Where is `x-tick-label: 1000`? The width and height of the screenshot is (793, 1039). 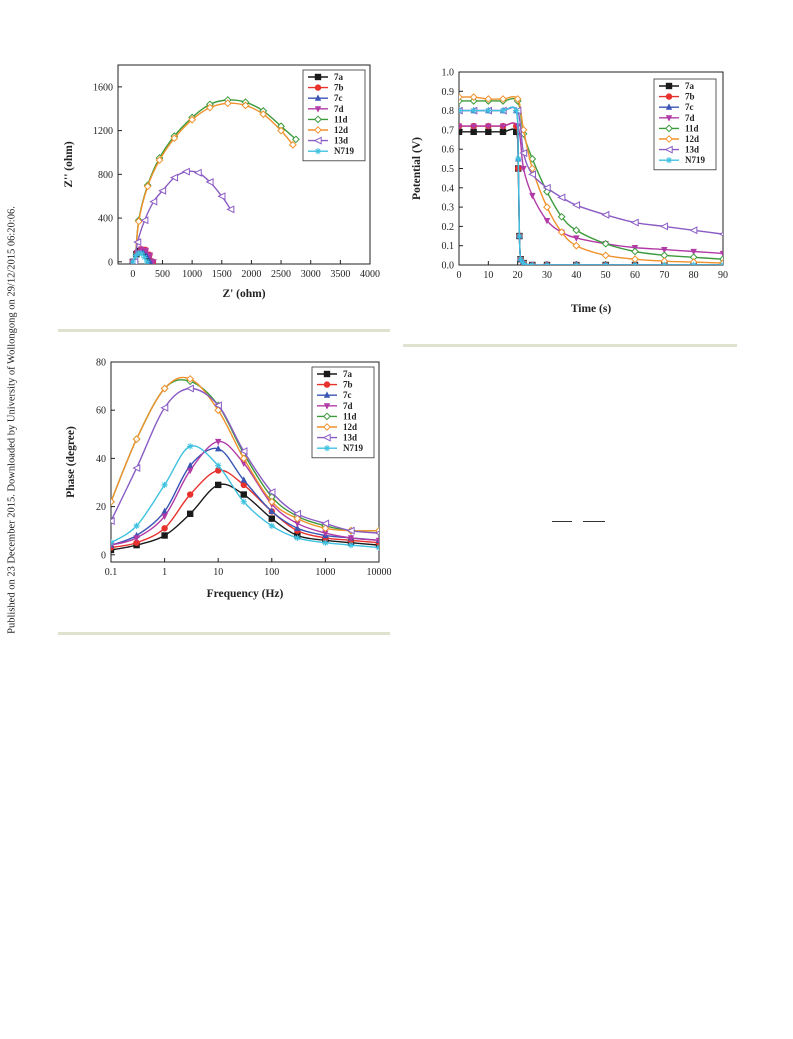 x-tick-label: 1000 is located at coordinates (325, 572).